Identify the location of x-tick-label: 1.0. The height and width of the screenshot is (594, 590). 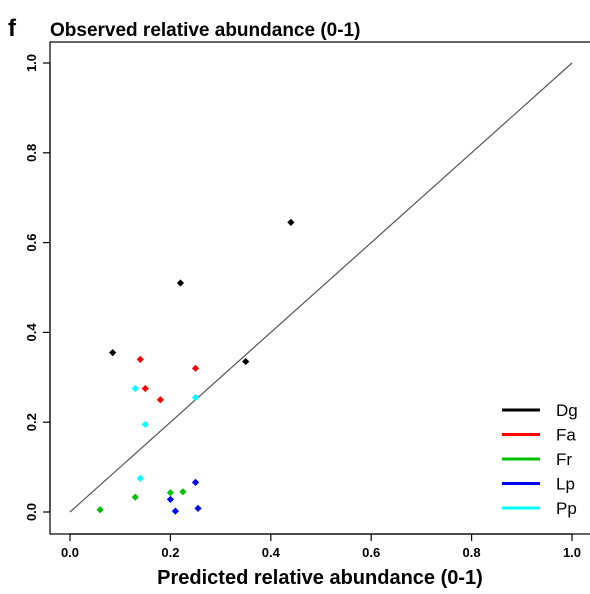
(572, 552).